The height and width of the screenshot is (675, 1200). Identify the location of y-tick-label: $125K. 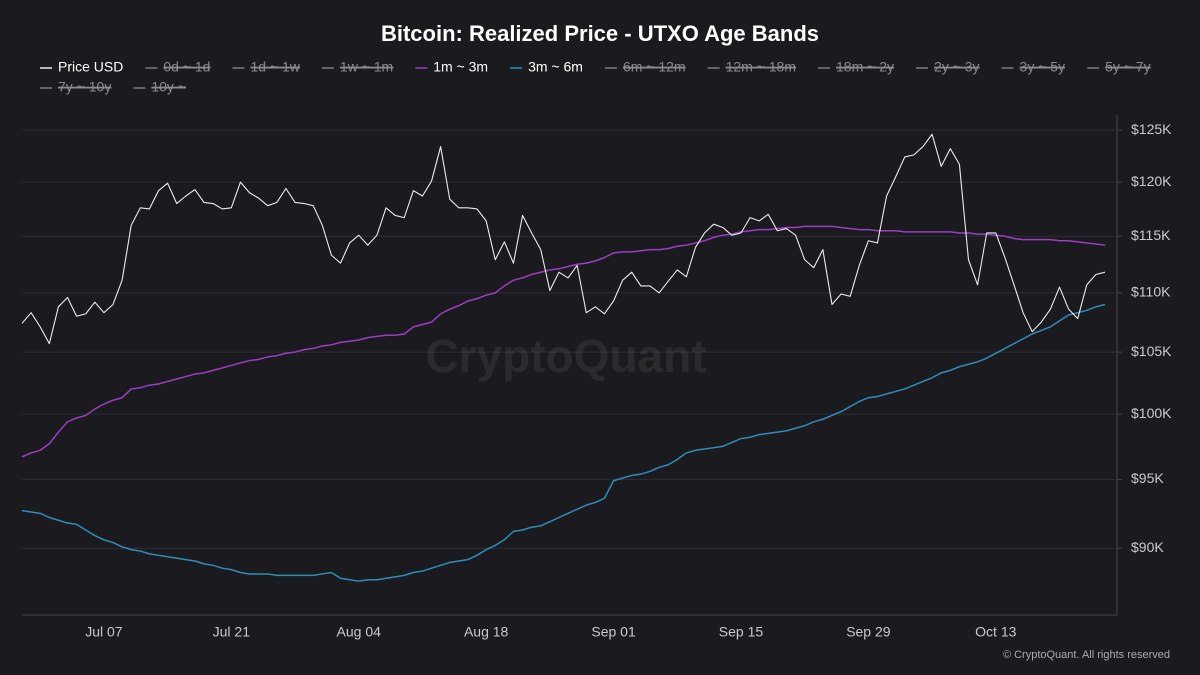
(1151, 129).